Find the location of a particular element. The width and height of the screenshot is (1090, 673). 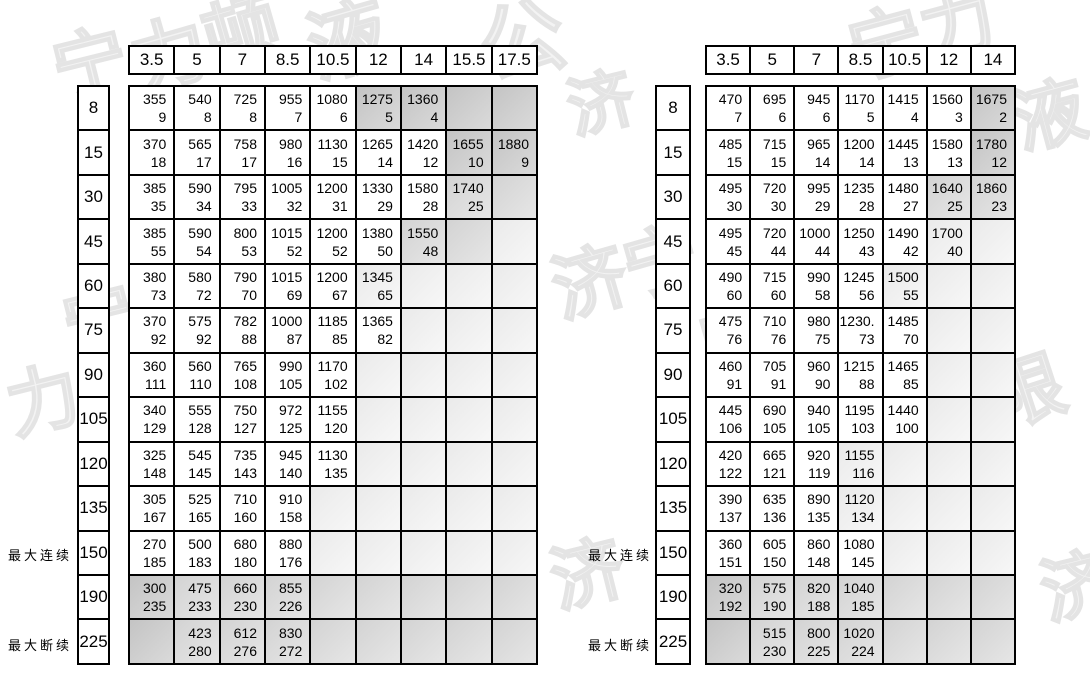

data-cell: 782 88 is located at coordinates (242, 330).